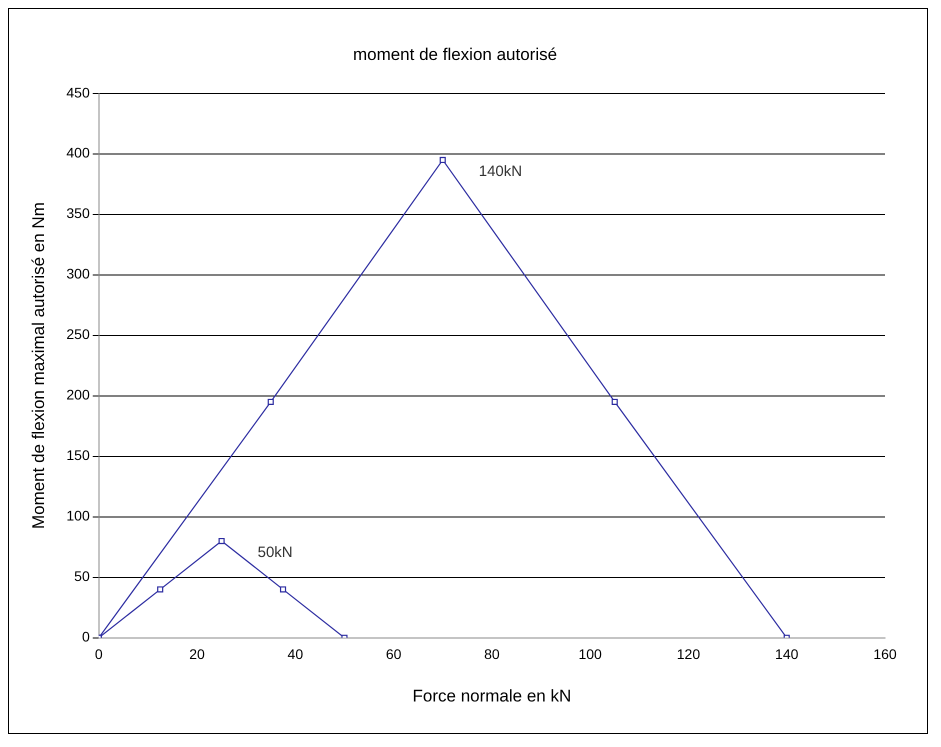 Image resolution: width=941 pixels, height=747 pixels. Describe the element at coordinates (78, 274) in the screenshot. I see `y-tick-label: 300` at that location.